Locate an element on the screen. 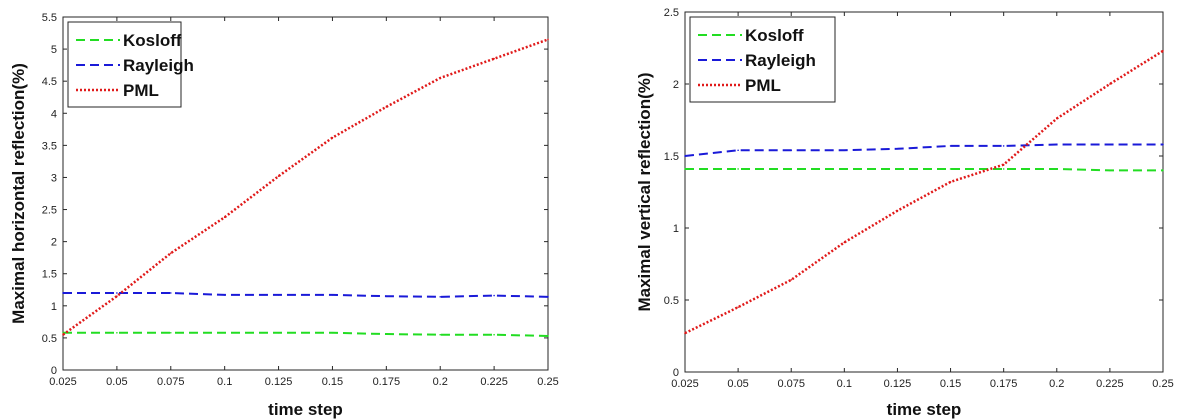 The image size is (1181, 419). y-tick-label: 4.5 is located at coordinates (49, 82).